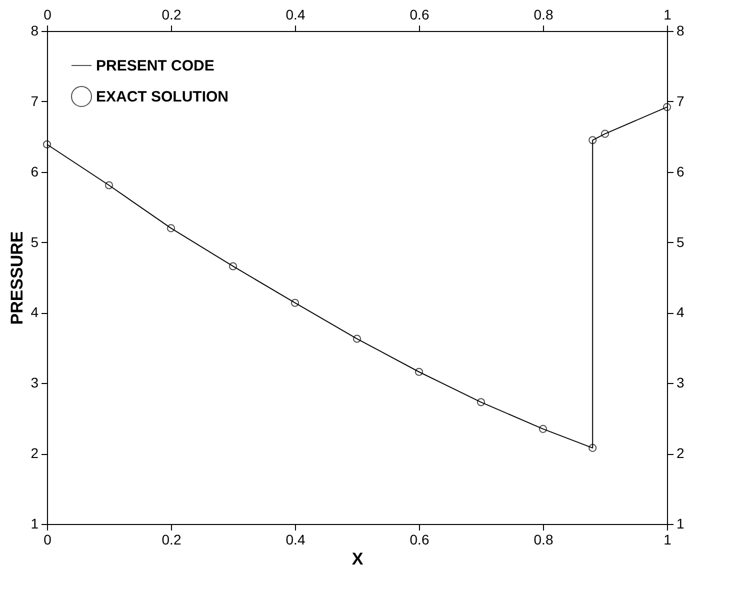 The image size is (742, 593). Describe the element at coordinates (668, 540) in the screenshot. I see `x-tick-label: 1` at that location.